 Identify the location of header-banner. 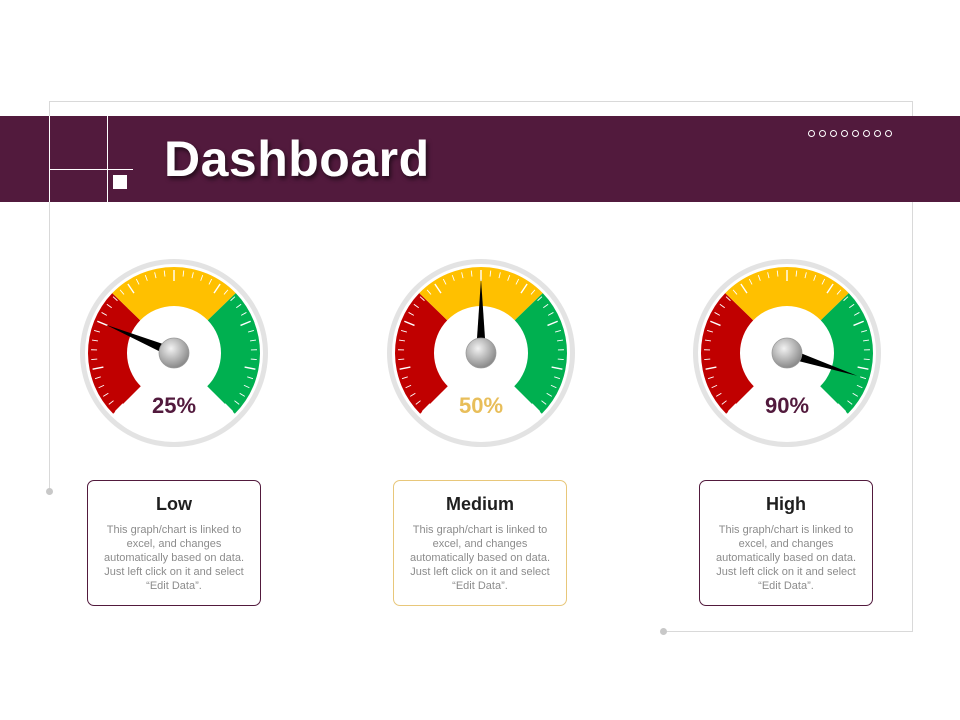
(480, 159).